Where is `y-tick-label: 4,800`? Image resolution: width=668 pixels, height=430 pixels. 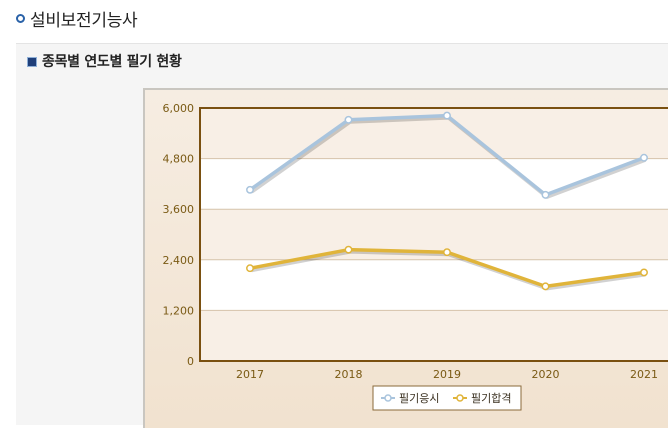
y-tick-label: 4,800 is located at coordinates (179, 159).